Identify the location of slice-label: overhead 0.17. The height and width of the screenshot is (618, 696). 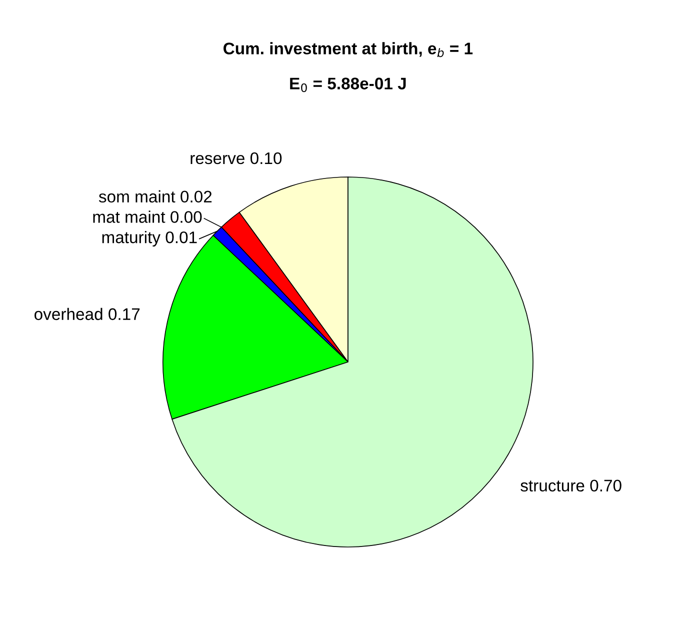
(87, 314).